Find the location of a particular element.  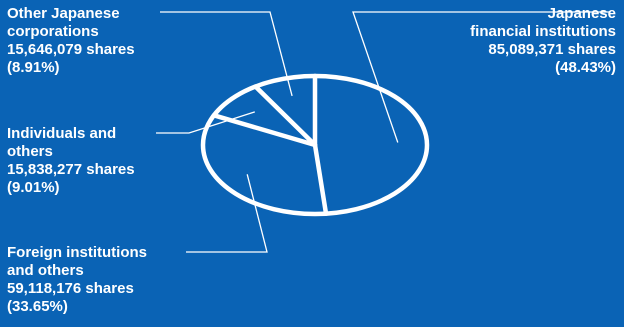

label-line: Individuals and is located at coordinates (62, 133).